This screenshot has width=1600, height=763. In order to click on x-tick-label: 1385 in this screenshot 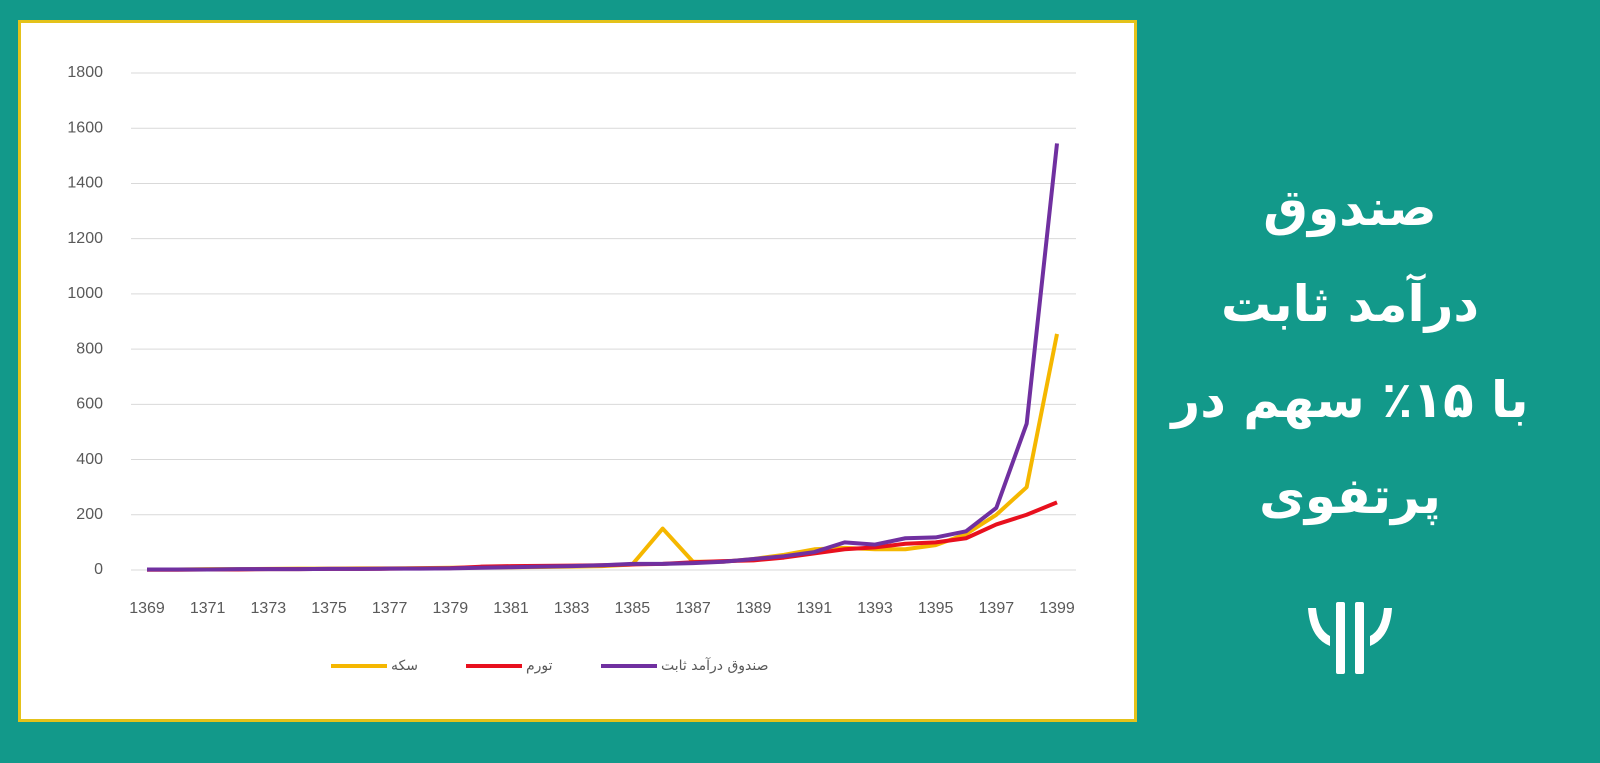, I will do `click(633, 608)`.